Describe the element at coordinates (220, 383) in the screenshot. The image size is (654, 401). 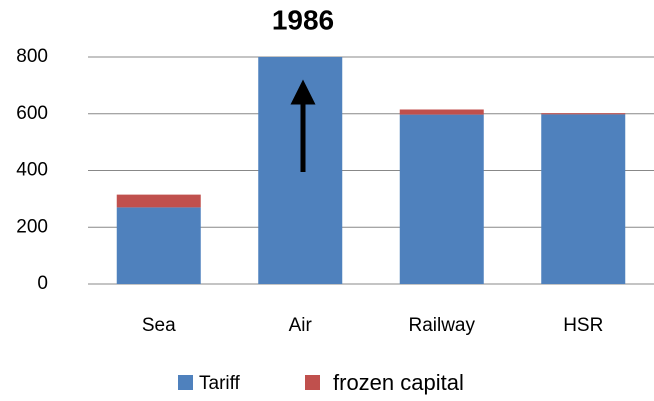
I see `legend-label: Tariff` at that location.